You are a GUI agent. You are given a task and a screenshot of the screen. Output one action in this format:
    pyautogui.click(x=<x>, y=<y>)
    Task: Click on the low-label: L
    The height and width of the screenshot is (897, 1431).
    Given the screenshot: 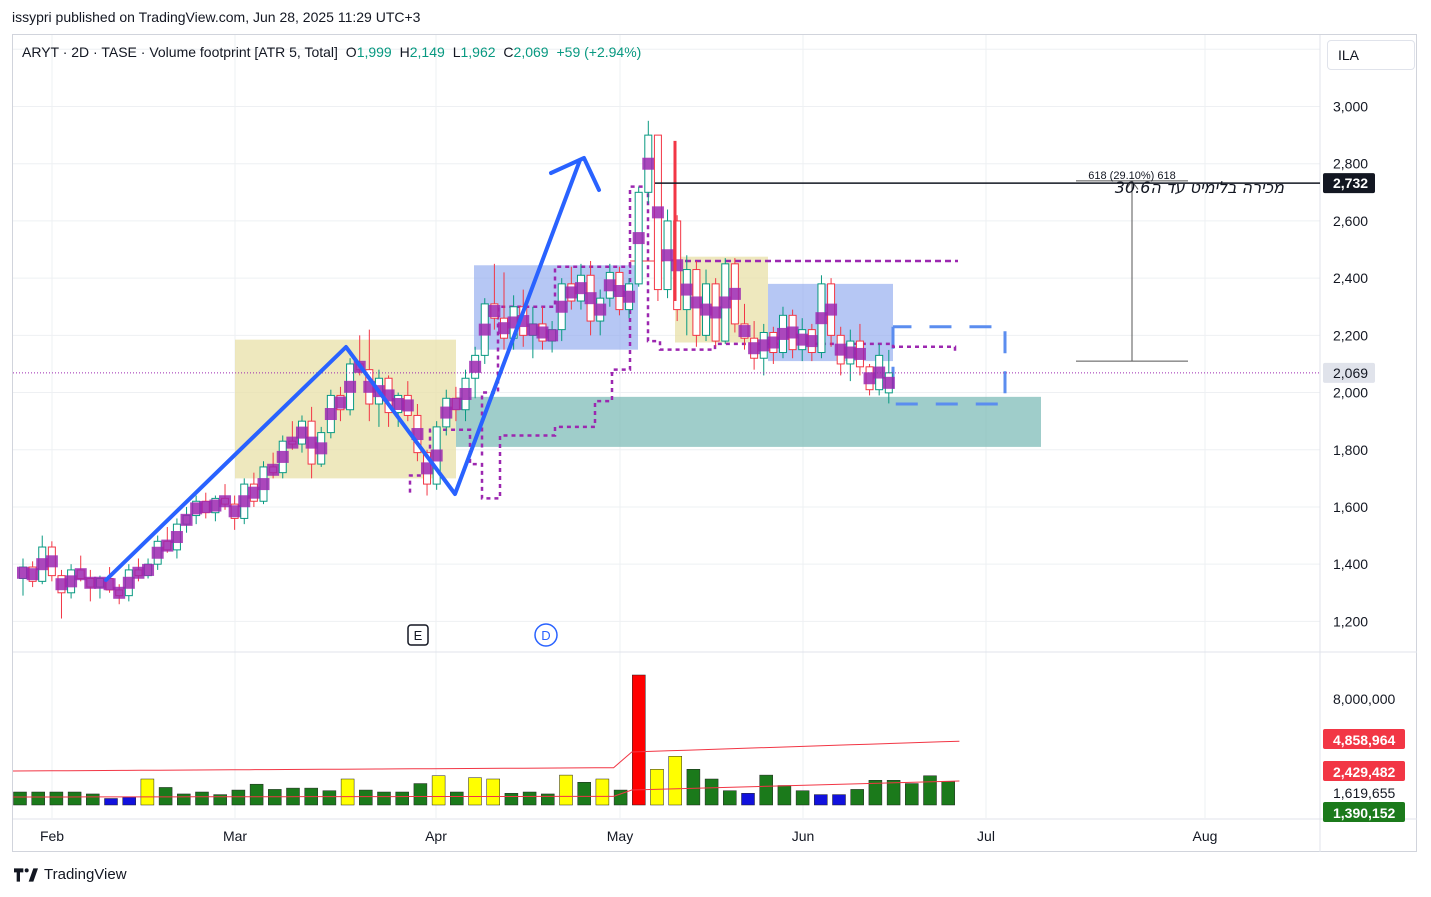 What is the action you would take?
    pyautogui.click(x=456, y=52)
    